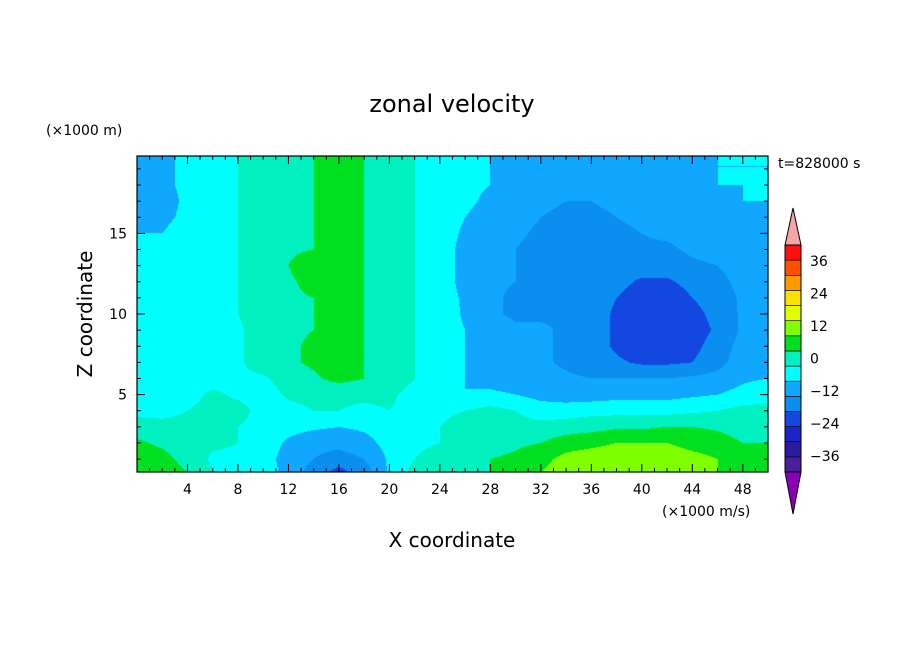 The width and height of the screenshot is (904, 654). I want to click on x-axis-unit-label: (×1000 m/s), so click(706, 512).